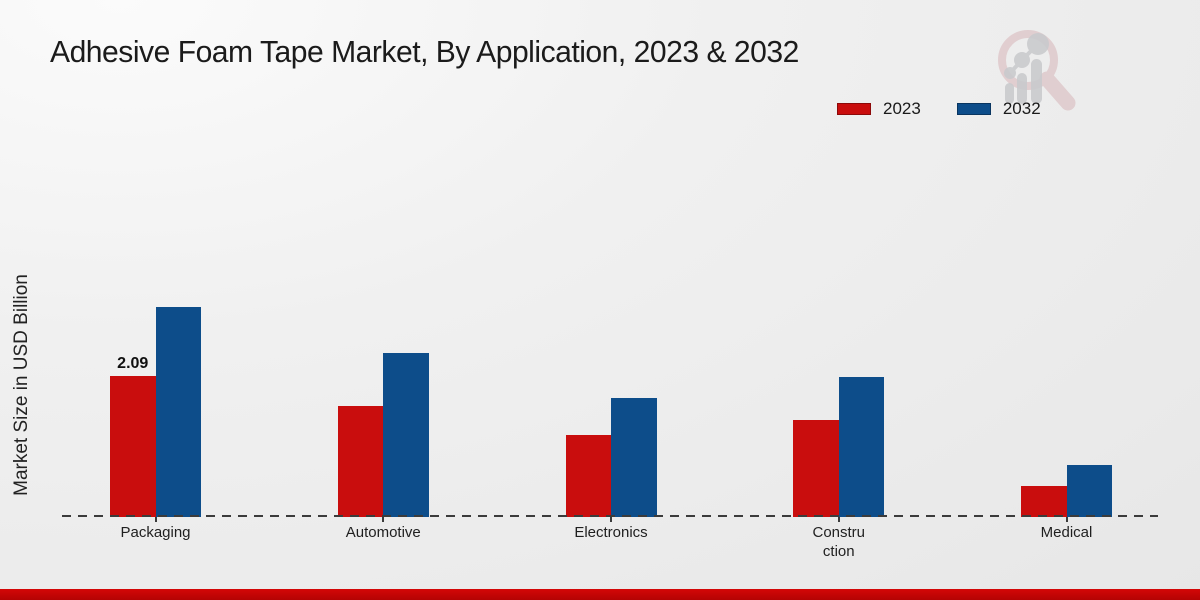 The height and width of the screenshot is (600, 1200). What do you see at coordinates (406, 435) in the screenshot?
I see `bar-automotive-2032` at bounding box center [406, 435].